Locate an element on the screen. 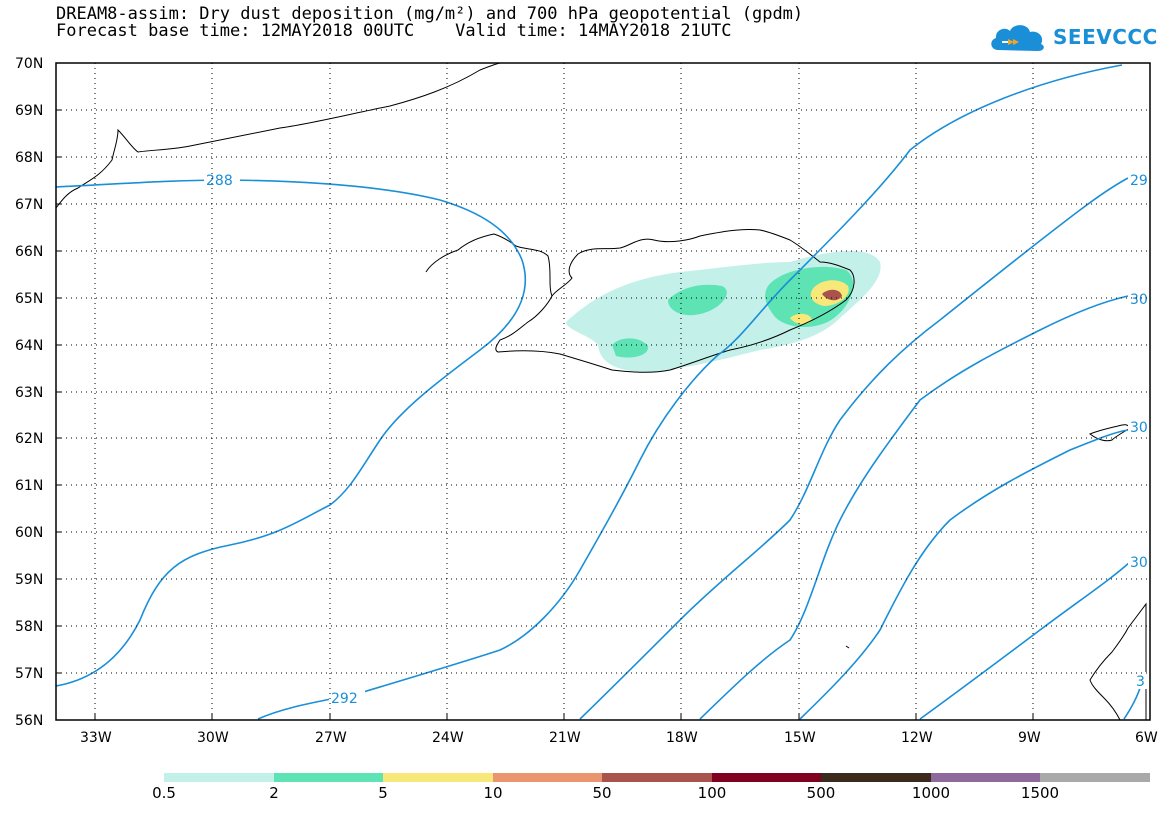 The width and height of the screenshot is (1175, 815). iceland-coast is located at coordinates (640, 301).